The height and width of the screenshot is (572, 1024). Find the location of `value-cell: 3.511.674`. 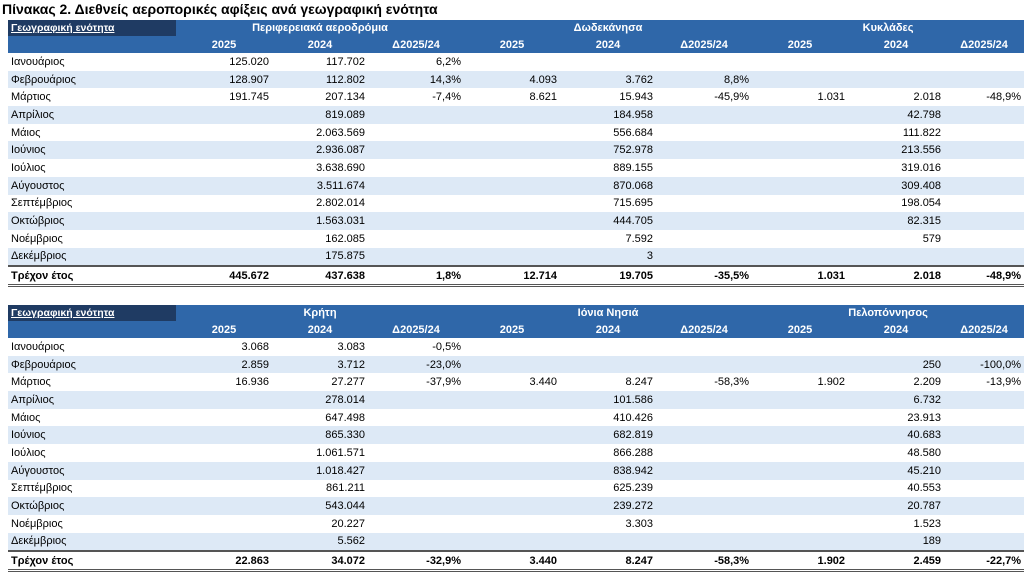

value-cell: 3.511.674 is located at coordinates (320, 185).